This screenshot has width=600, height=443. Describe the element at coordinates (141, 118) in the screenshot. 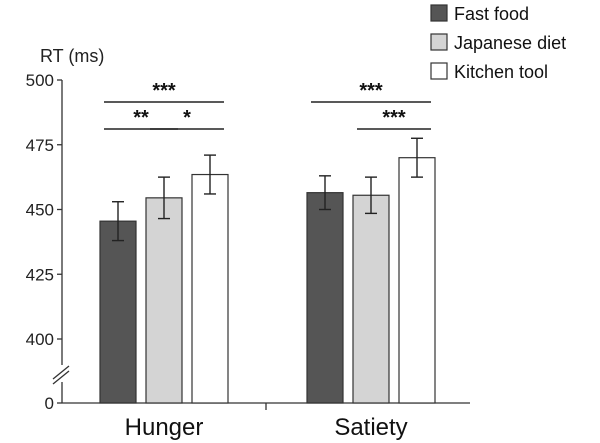

I see `significance-label: **` at that location.